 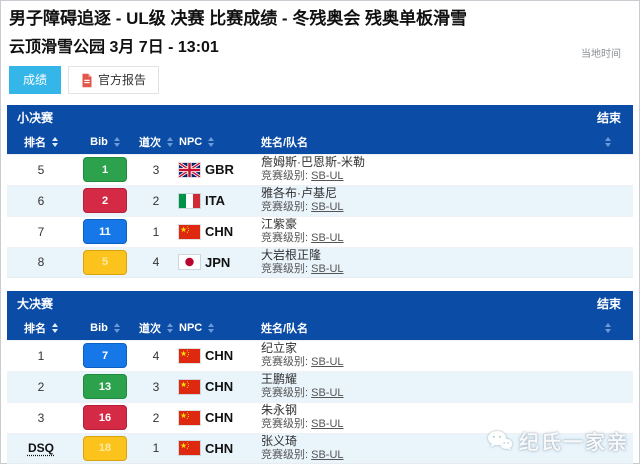 What do you see at coordinates (41, 417) in the screenshot?
I see `rank-value: 3` at bounding box center [41, 417].